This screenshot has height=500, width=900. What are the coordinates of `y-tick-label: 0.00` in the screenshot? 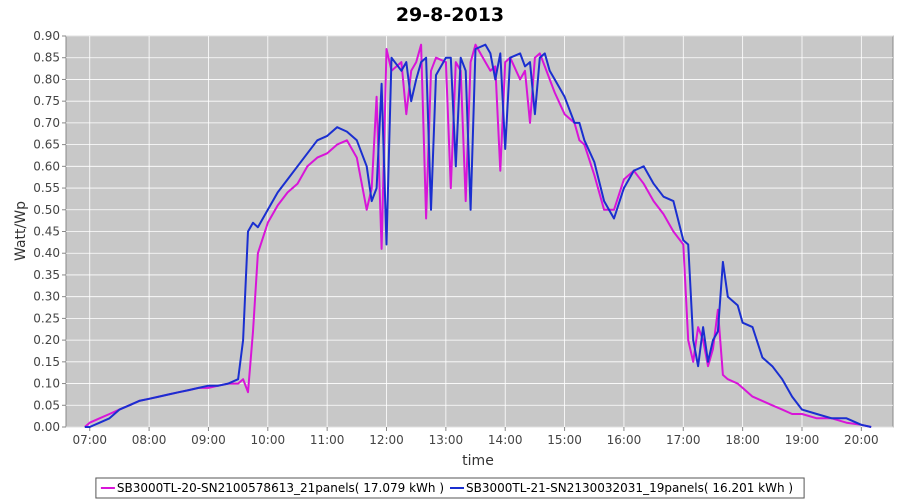 It's located at (46, 427).